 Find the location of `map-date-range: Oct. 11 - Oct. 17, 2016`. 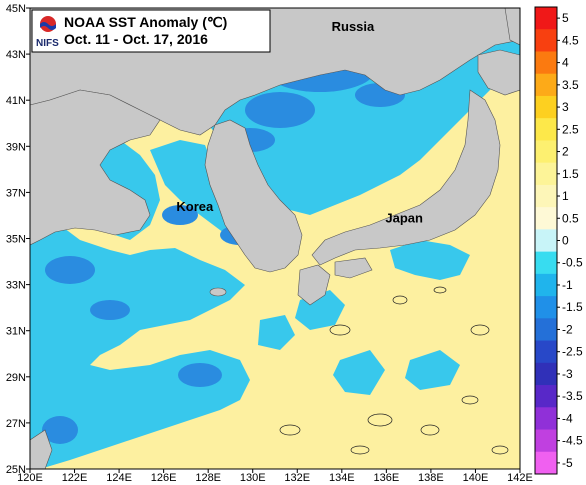

map-date-range: Oct. 11 - Oct. 17, 2016 is located at coordinates (136, 39).